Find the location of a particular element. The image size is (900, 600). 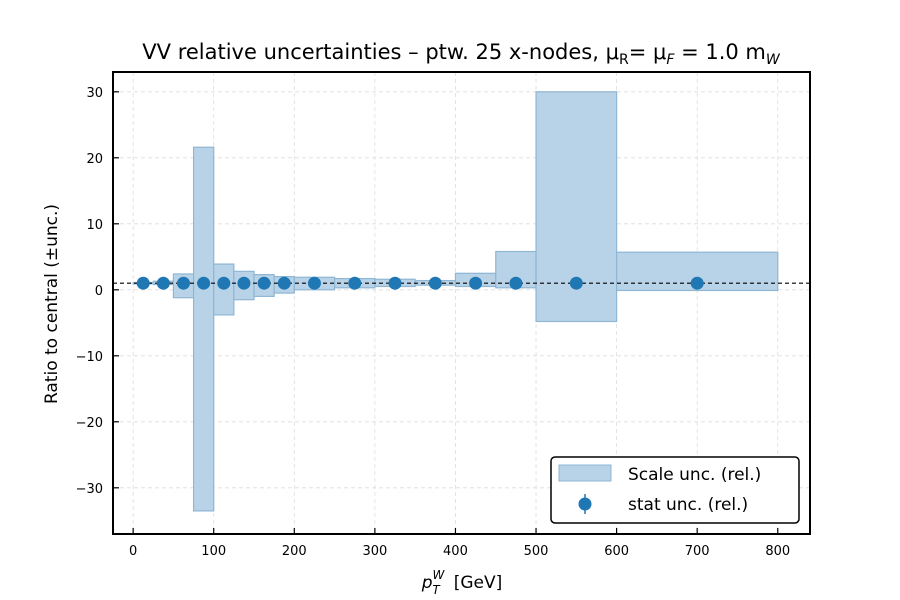

title-sub-r: R is located at coordinates (624, 60).